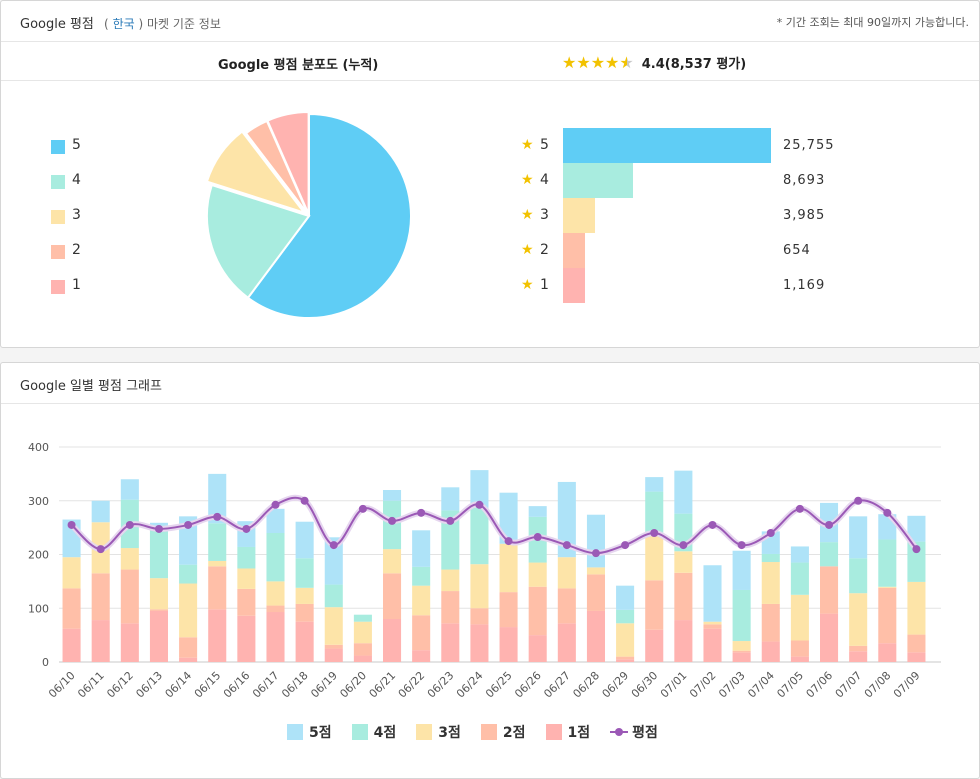 This screenshot has height=779, width=980. I want to click on chart-legend-item: 평점, so click(634, 732).